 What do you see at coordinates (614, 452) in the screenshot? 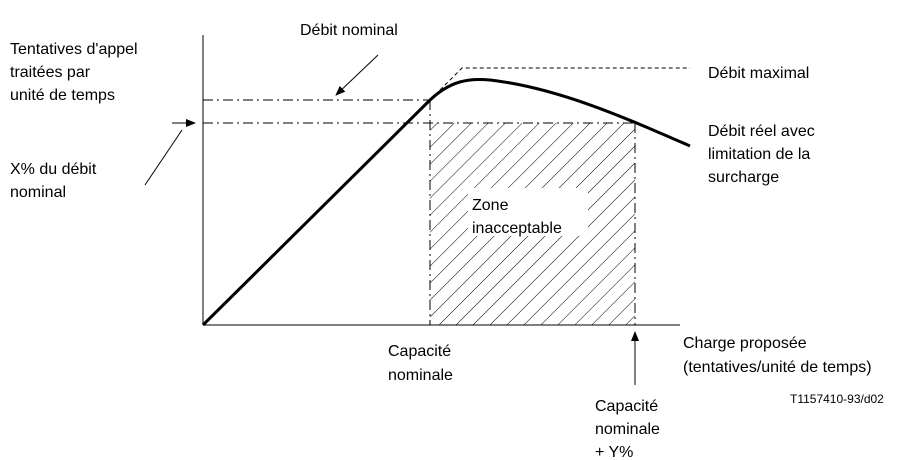
I see `nominal-capacity-y-text: + Y%` at bounding box center [614, 452].